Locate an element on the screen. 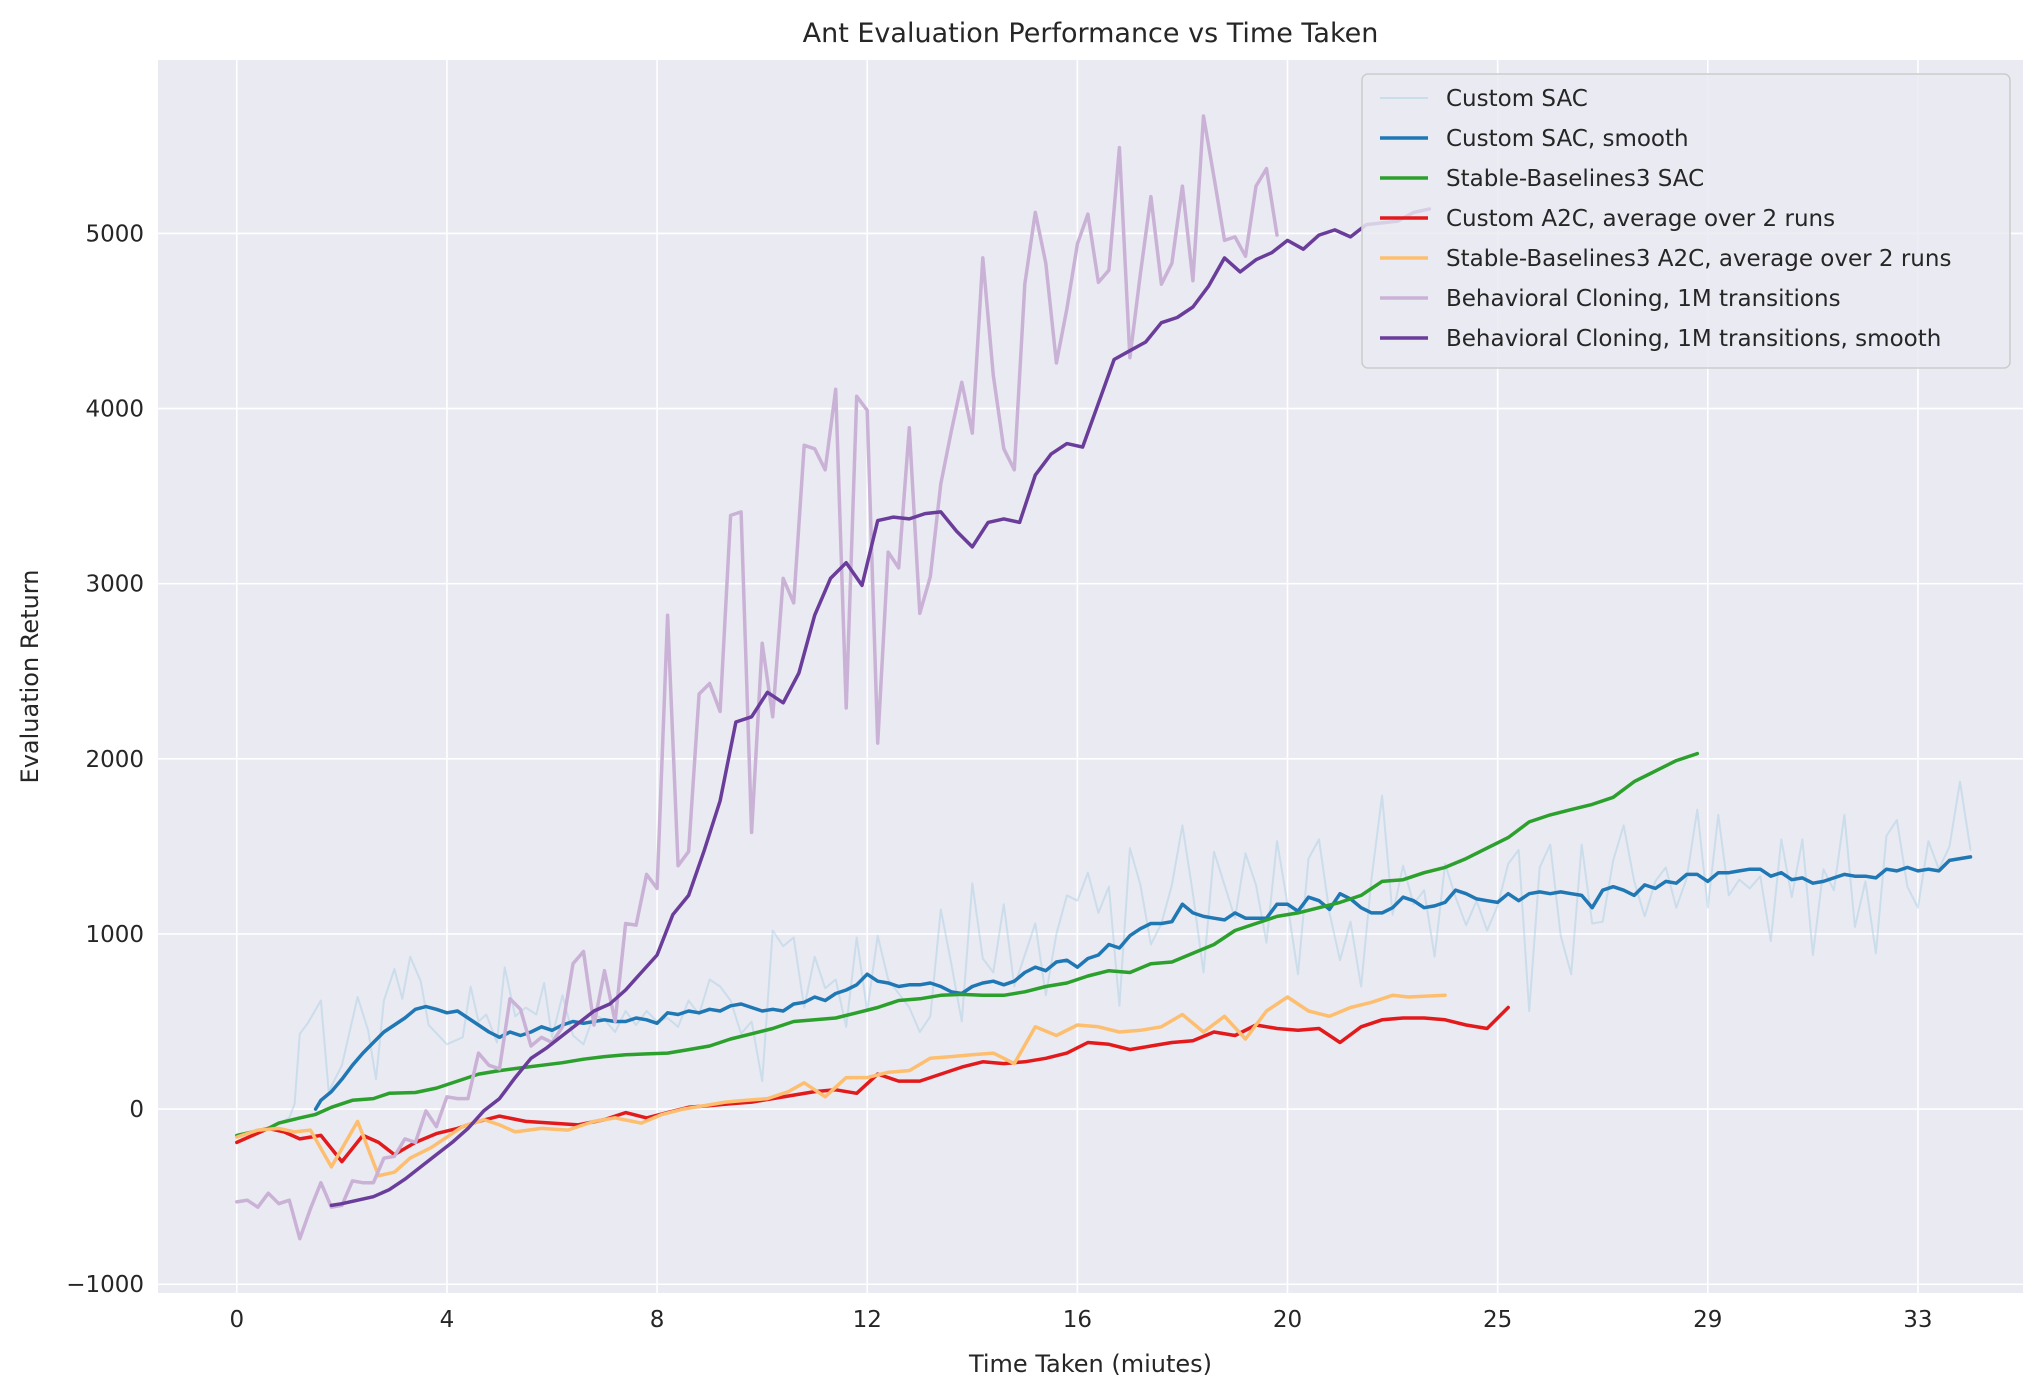 The image size is (2036, 1399). legend-label: Behavioral Cloning, 1M transitions is located at coordinates (1643, 299).